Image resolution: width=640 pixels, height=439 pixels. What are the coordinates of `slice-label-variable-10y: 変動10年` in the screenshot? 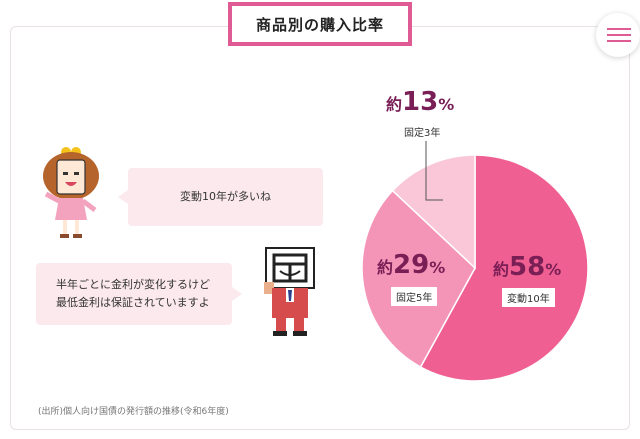 It's located at (528, 297).